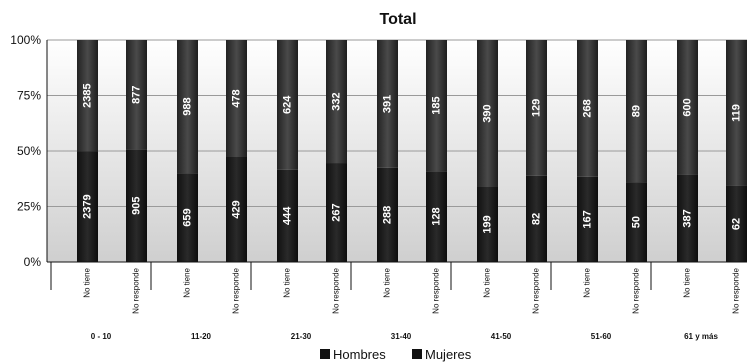 Image resolution: width=747 pixels, height=364 pixels. I want to click on data-label-mujeres: 877, so click(136, 94).